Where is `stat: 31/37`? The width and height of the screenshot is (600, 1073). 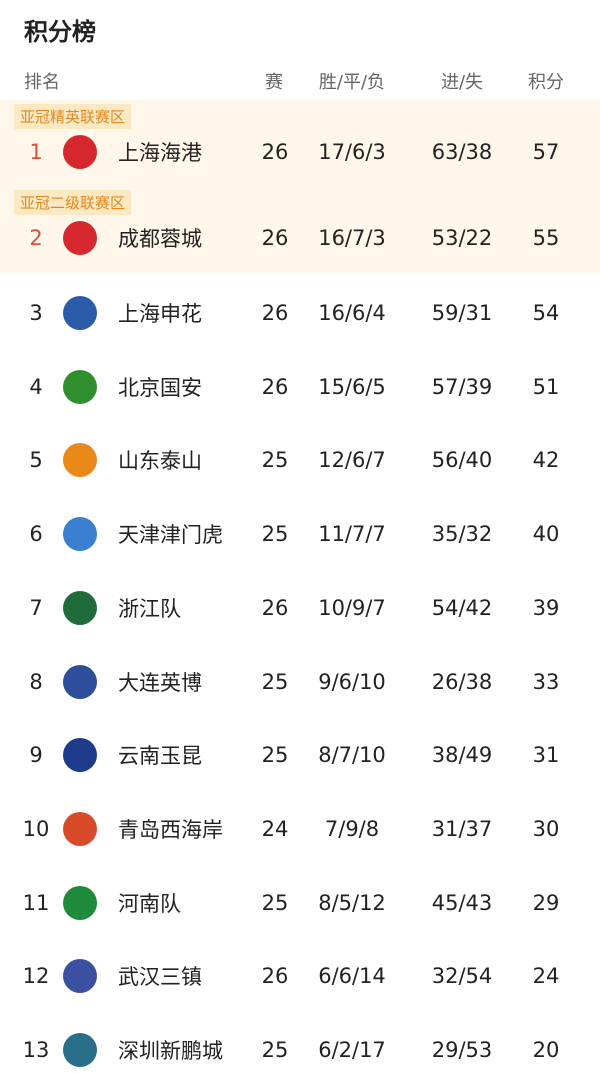 stat: 31/37 is located at coordinates (462, 829).